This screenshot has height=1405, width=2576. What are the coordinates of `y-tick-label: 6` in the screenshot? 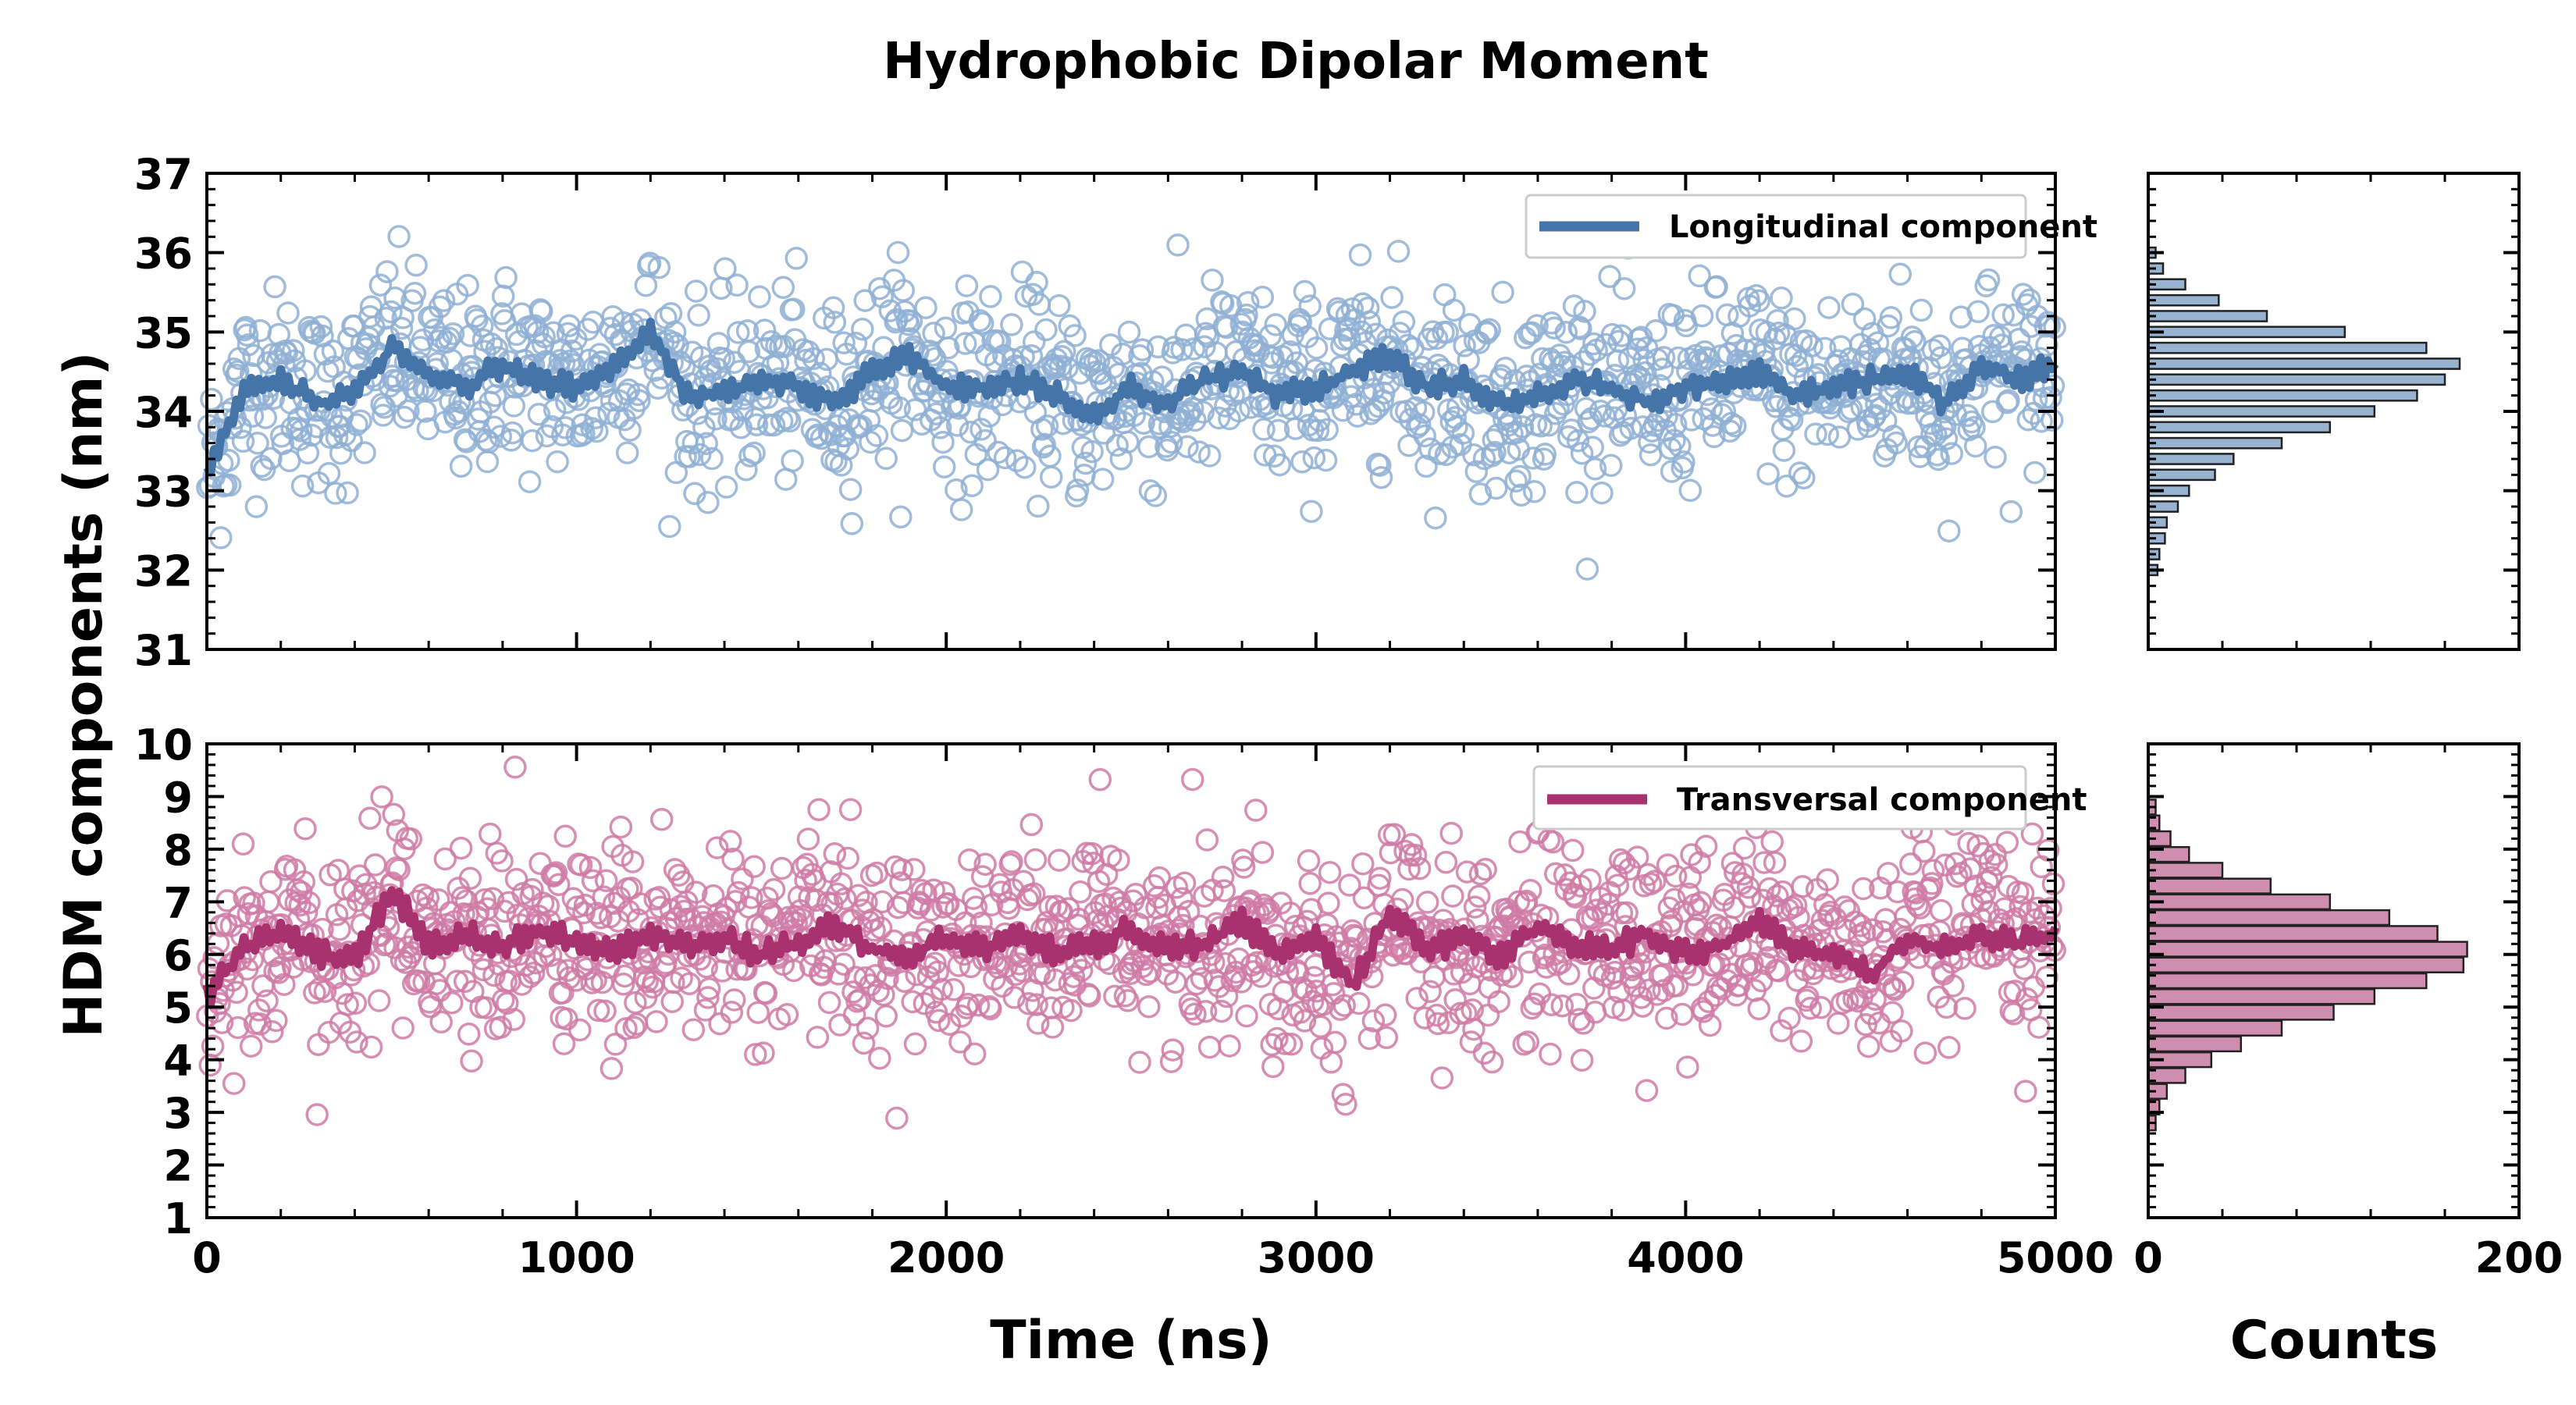 It's located at (178, 956).